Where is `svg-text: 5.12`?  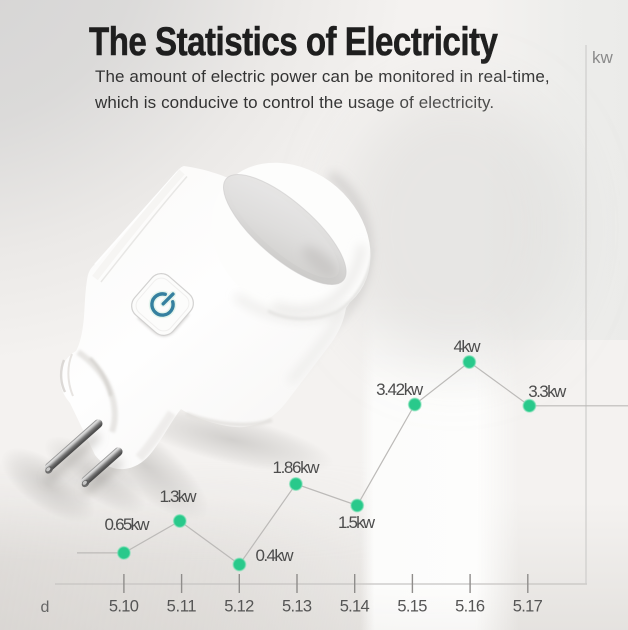 svg-text: 5.12 is located at coordinates (239, 607).